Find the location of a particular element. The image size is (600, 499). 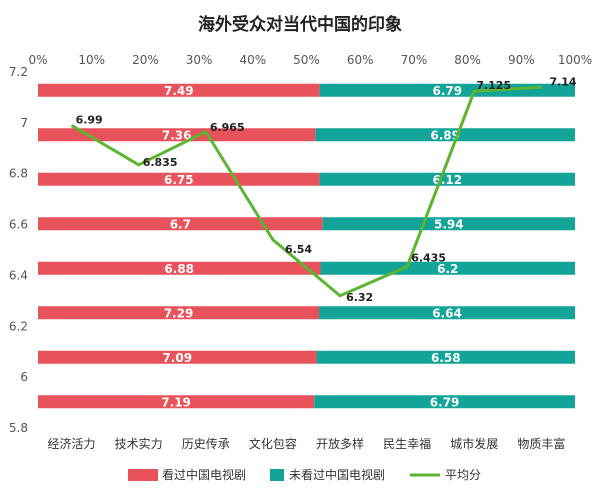

bar-watched-label: 7.49 is located at coordinates (179, 91).